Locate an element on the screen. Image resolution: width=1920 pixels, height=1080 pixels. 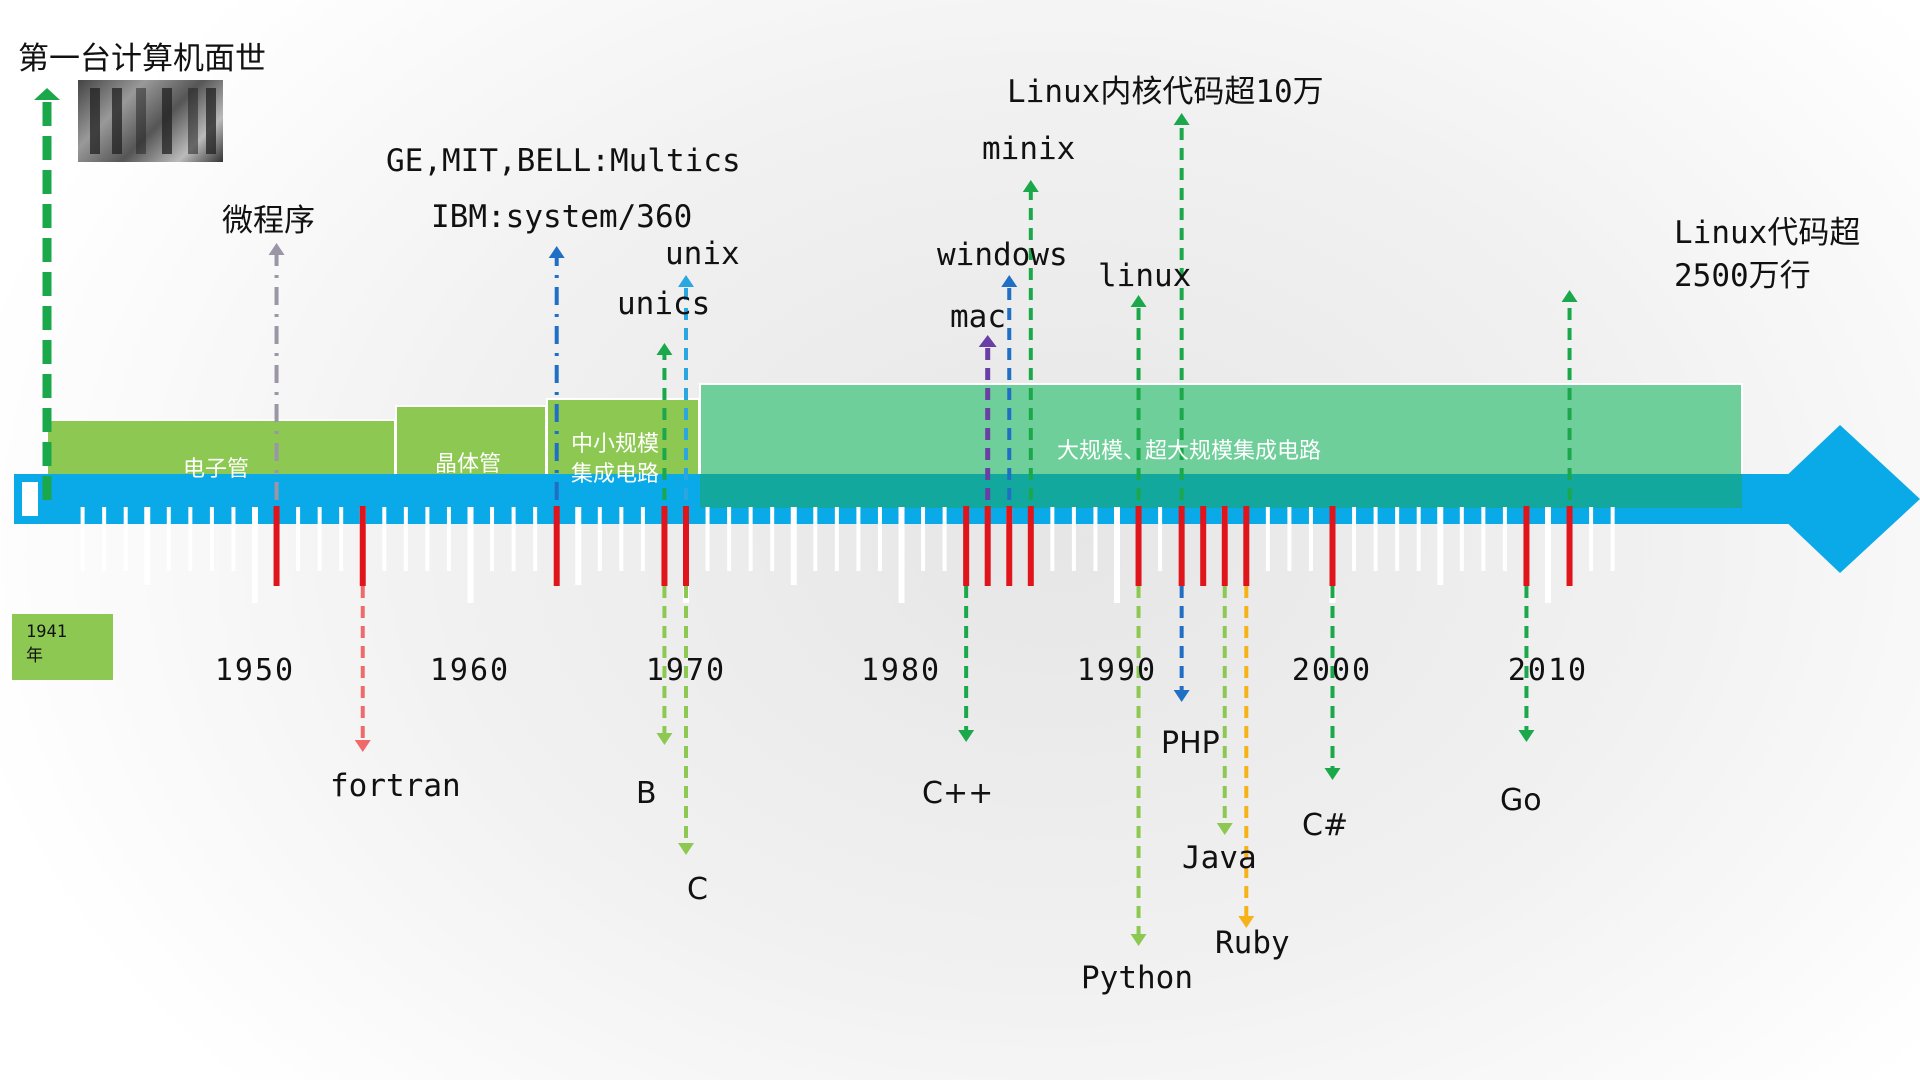
java-arrow-head is located at coordinates (1224, 829).